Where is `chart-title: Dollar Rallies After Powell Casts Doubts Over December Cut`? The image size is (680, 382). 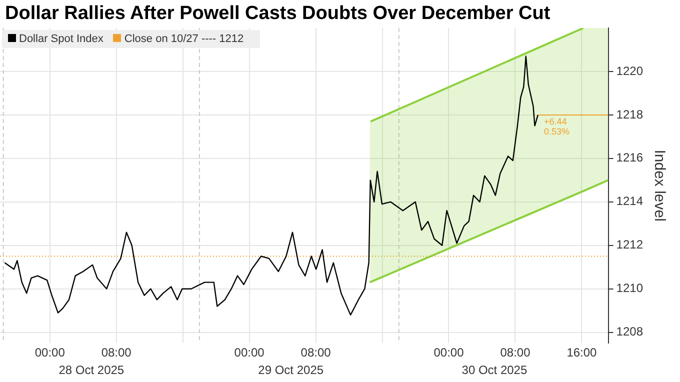 chart-title: Dollar Rallies After Powell Casts Doubts Over December Cut is located at coordinates (277, 14).